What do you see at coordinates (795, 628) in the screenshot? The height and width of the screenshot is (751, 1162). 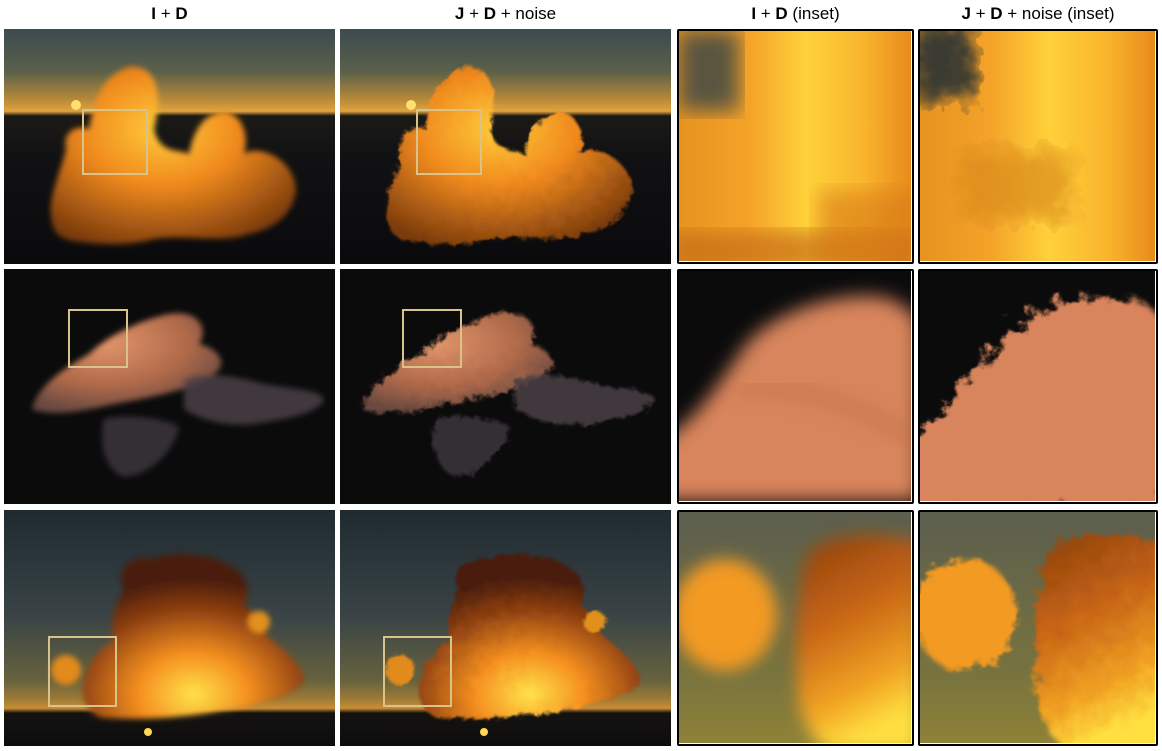 I see `panel-row3-inset` at bounding box center [795, 628].